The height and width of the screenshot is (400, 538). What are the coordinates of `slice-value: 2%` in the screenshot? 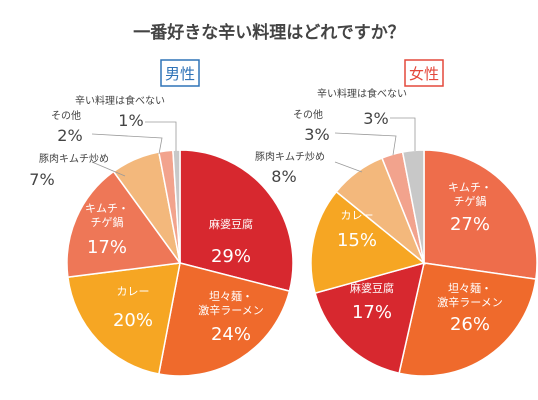 It's located at (69, 135).